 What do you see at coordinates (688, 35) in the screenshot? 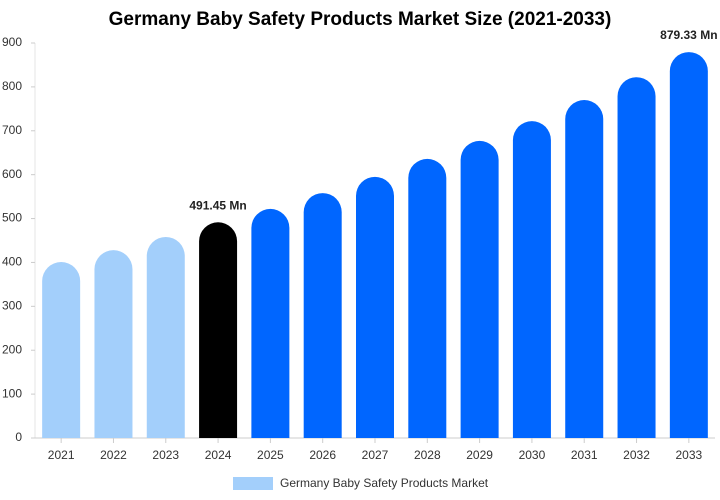
I see `data-label: 879.33 Mn` at bounding box center [688, 35].